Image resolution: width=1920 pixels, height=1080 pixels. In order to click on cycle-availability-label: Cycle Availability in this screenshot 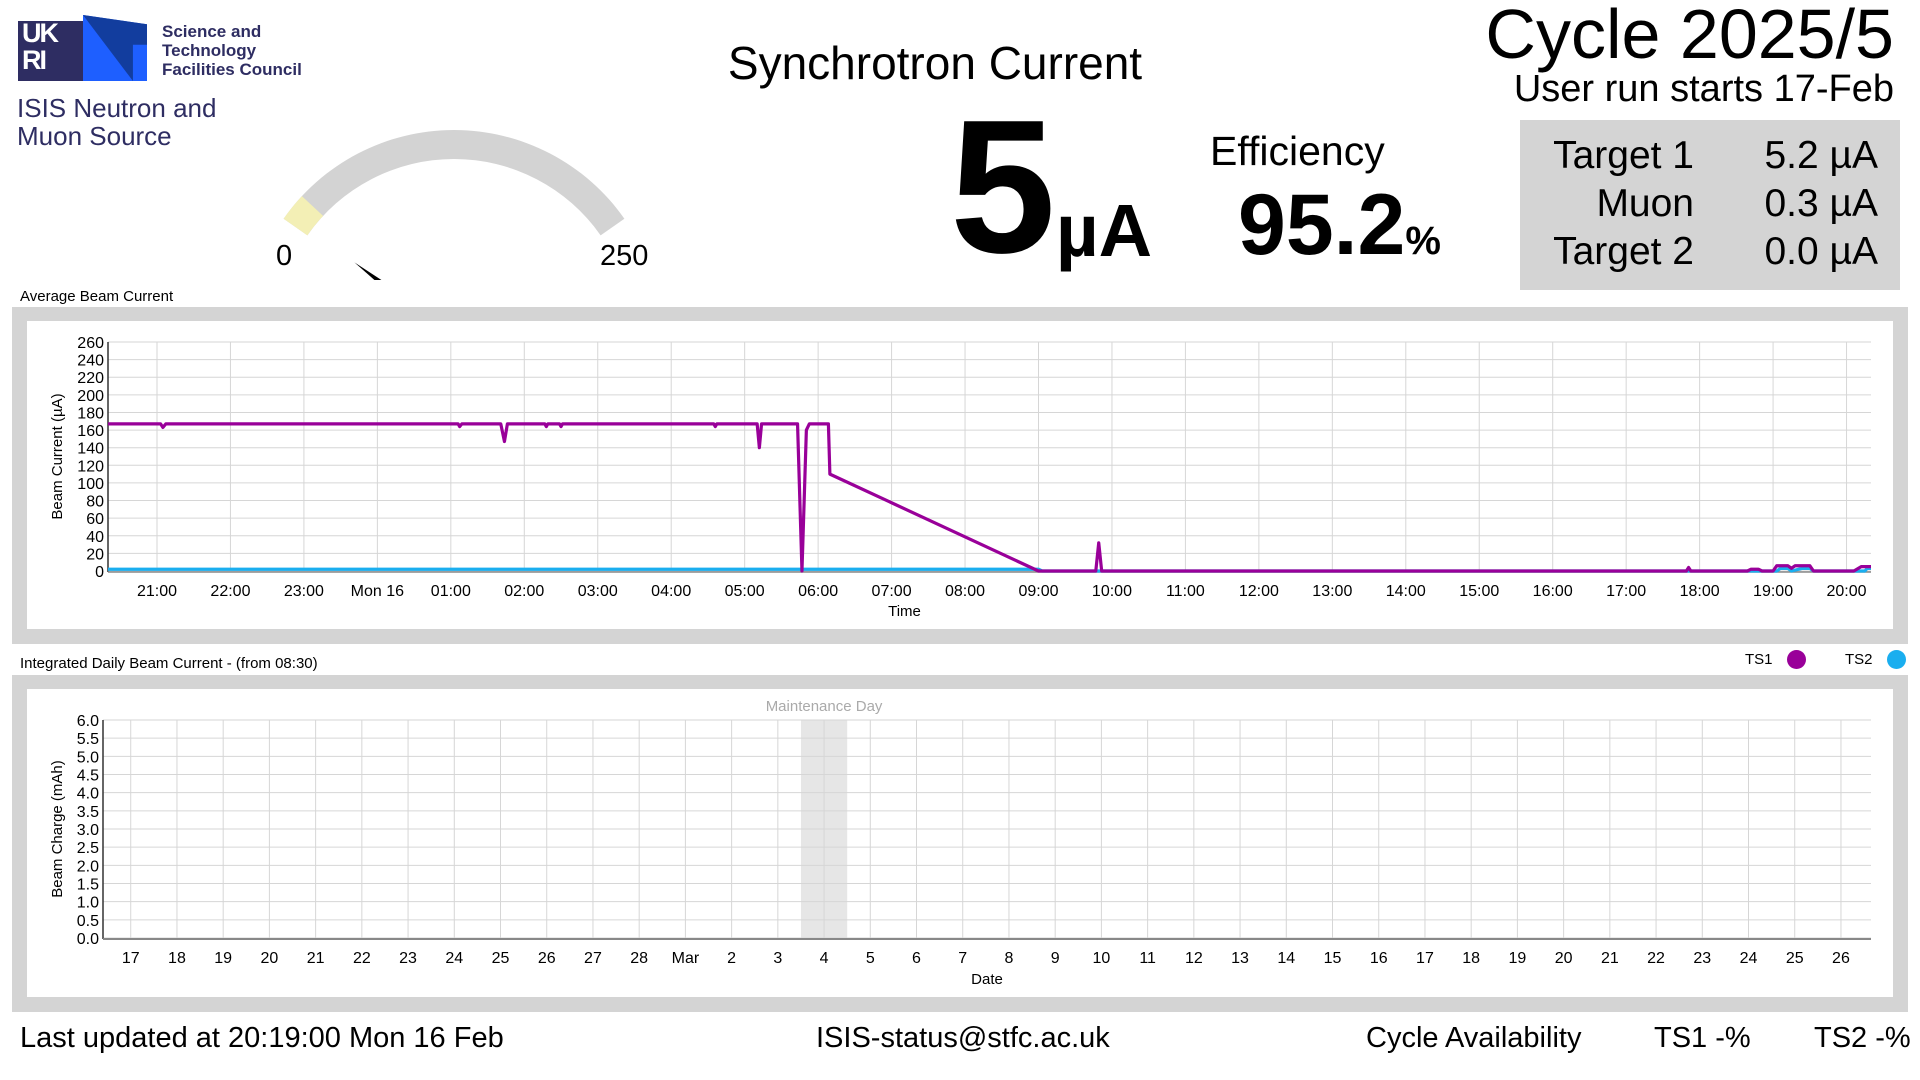, I will do `click(1474, 1038)`.